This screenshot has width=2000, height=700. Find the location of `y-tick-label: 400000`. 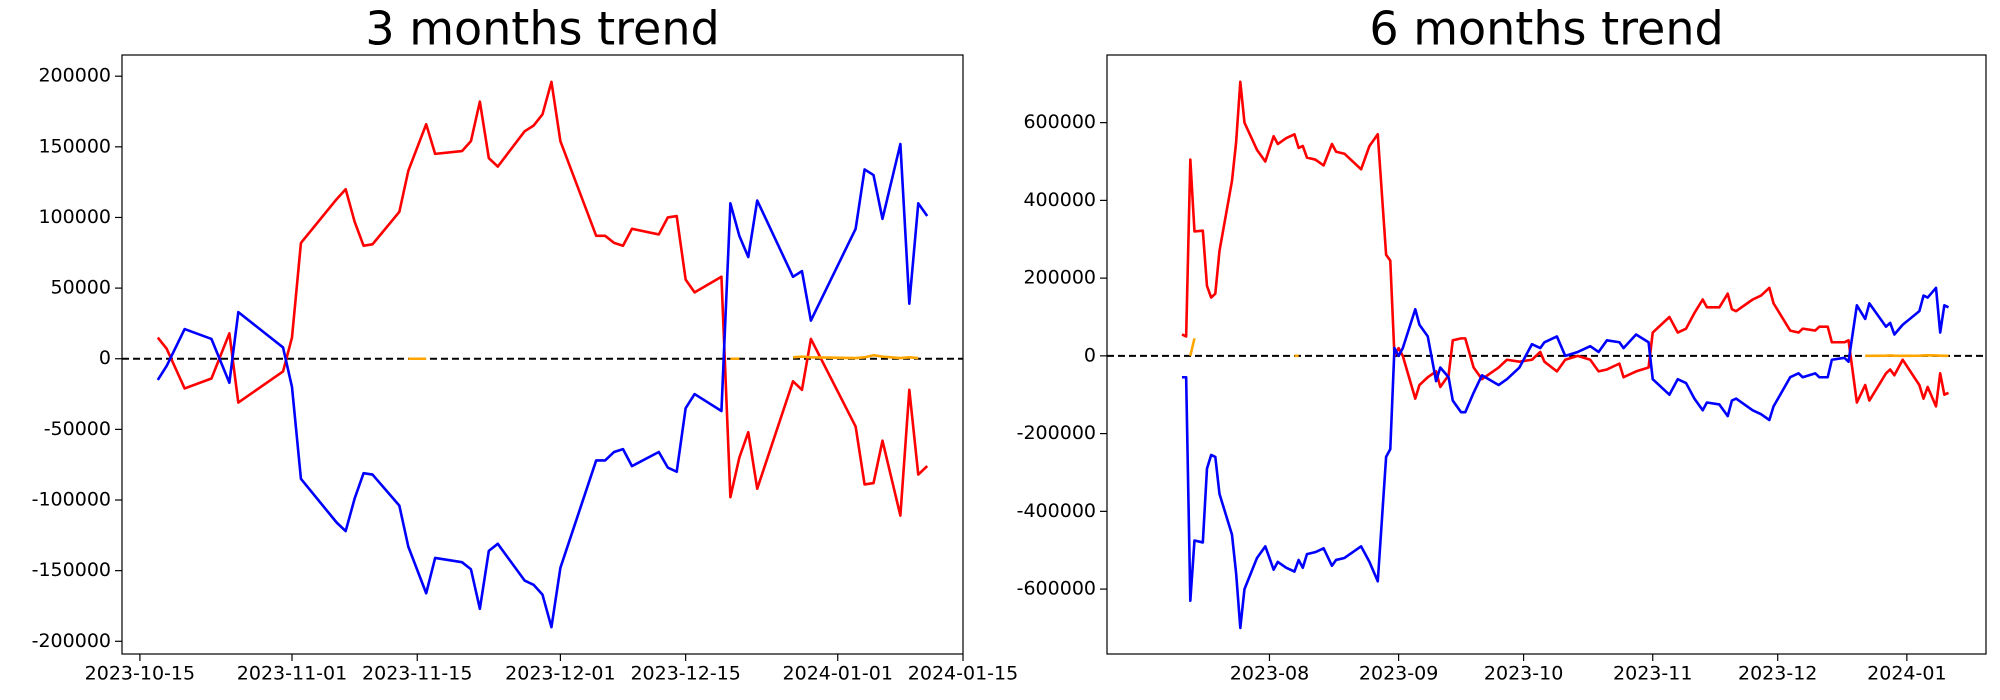

y-tick-label: 400000 is located at coordinates (1059, 200).